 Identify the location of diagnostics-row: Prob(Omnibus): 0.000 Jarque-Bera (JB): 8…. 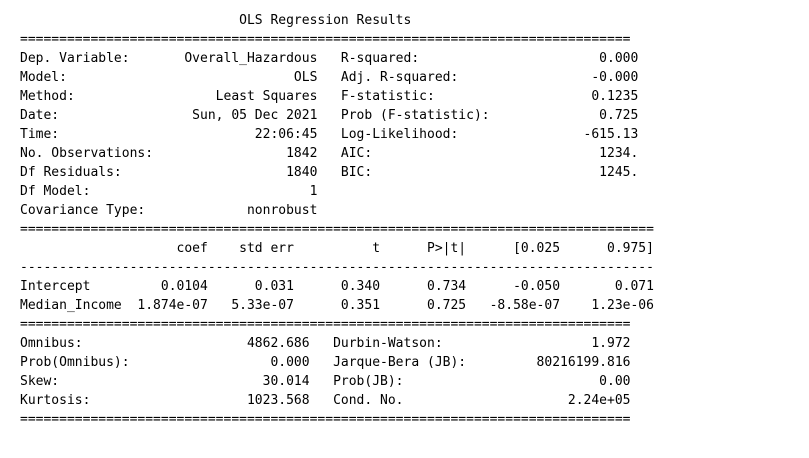
(325, 362).